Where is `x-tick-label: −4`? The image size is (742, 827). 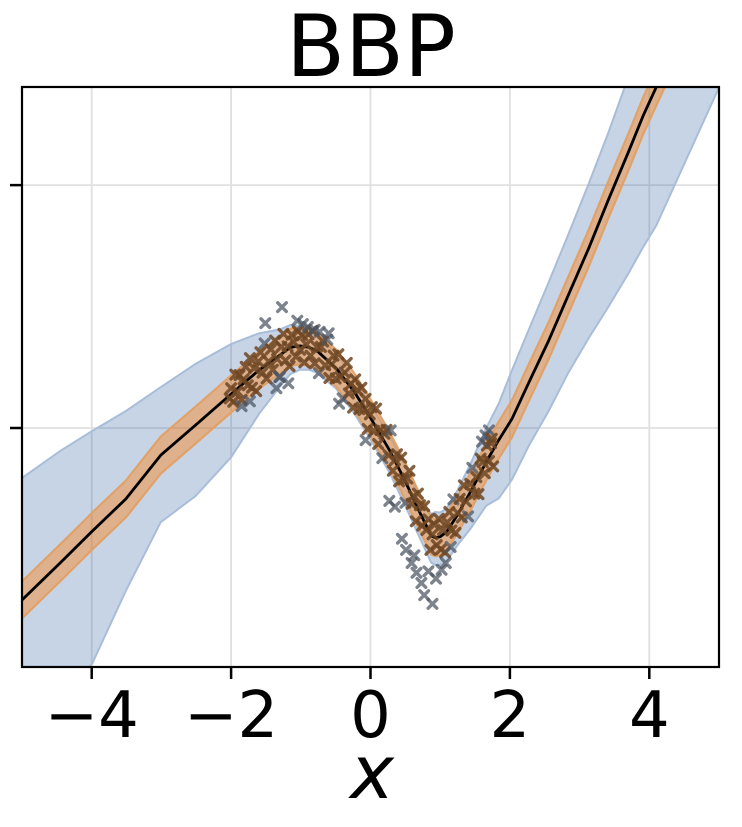
x-tick-label: −4 is located at coordinates (92, 716).